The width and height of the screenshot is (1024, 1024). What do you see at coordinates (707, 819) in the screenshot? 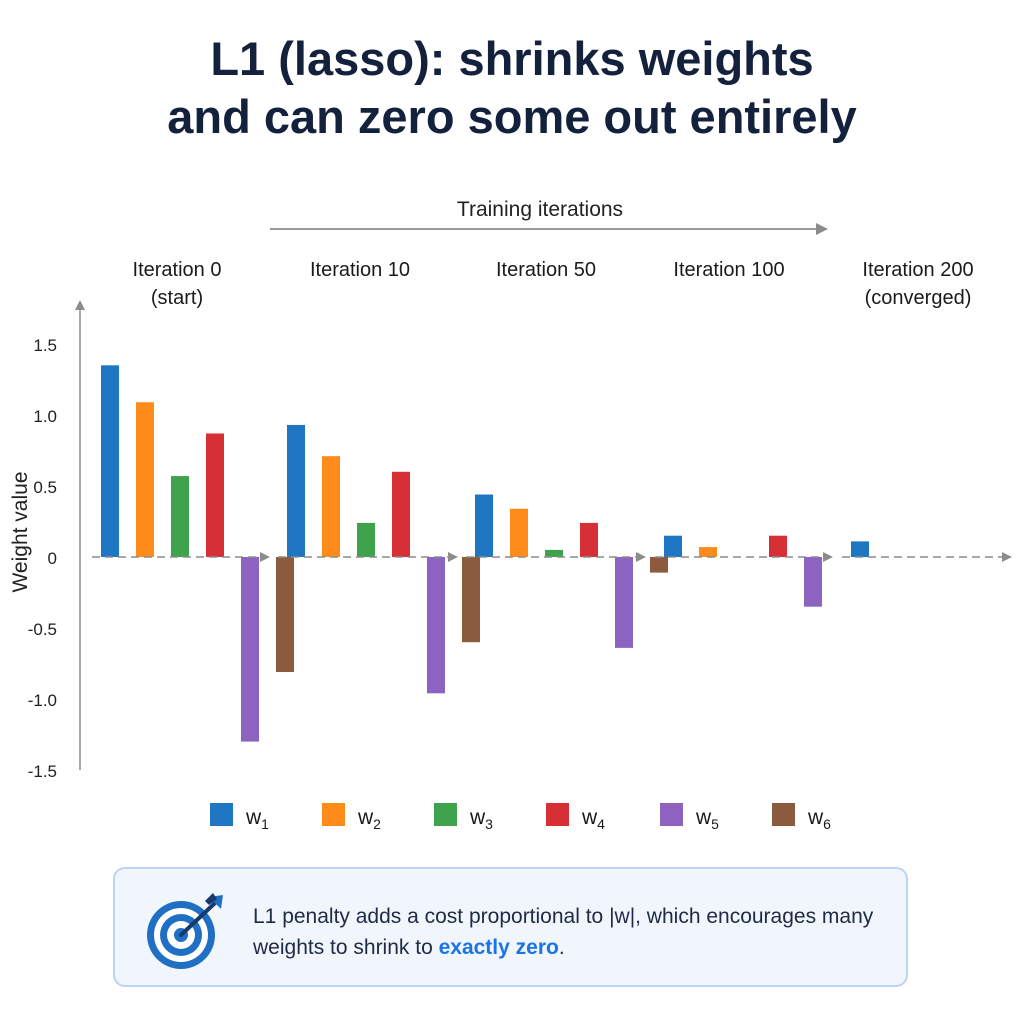
I see `legend-label: w5` at bounding box center [707, 819].